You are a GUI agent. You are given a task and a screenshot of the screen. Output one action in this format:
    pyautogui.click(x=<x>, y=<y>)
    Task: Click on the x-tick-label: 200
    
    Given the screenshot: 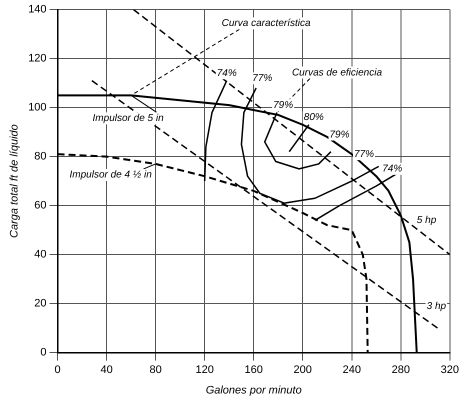 What is the action you would take?
    pyautogui.click(x=303, y=370)
    